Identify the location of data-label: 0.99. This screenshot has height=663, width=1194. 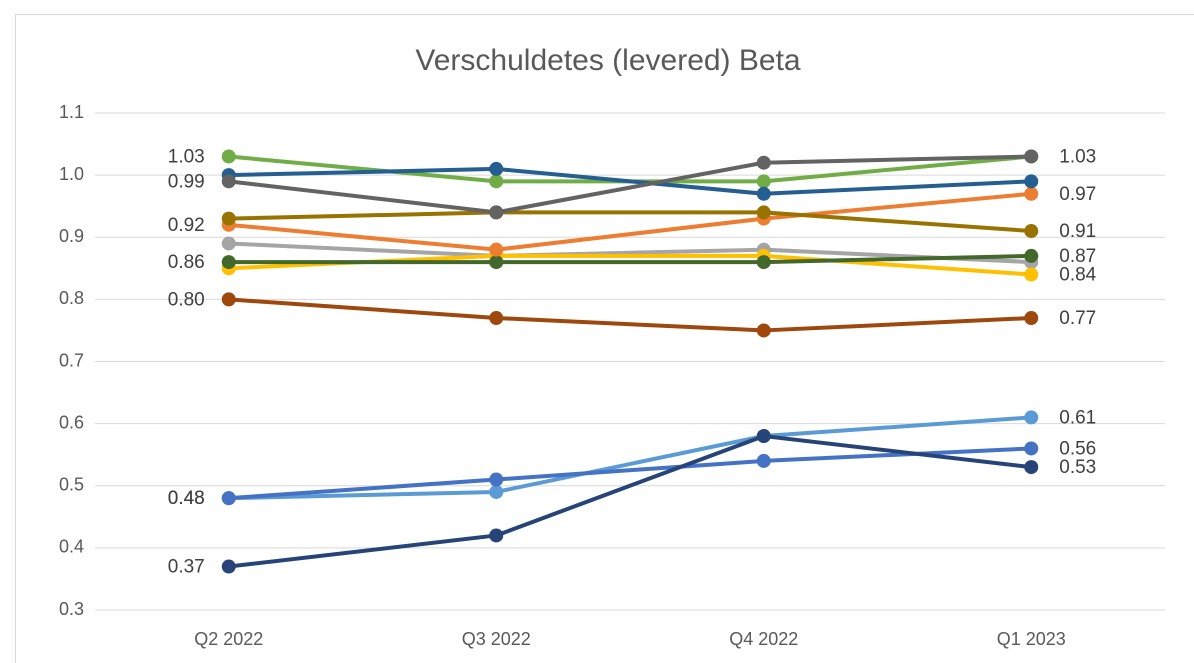
(186, 181).